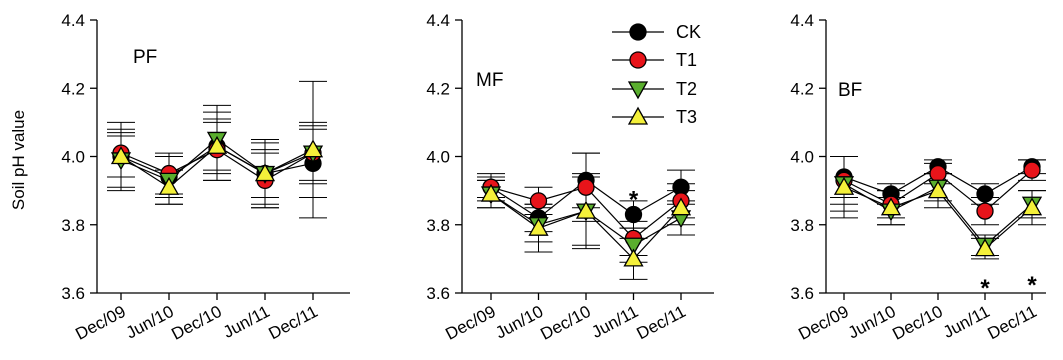 The image size is (1063, 360). I want to click on legend-marker-t3, so click(638, 115).